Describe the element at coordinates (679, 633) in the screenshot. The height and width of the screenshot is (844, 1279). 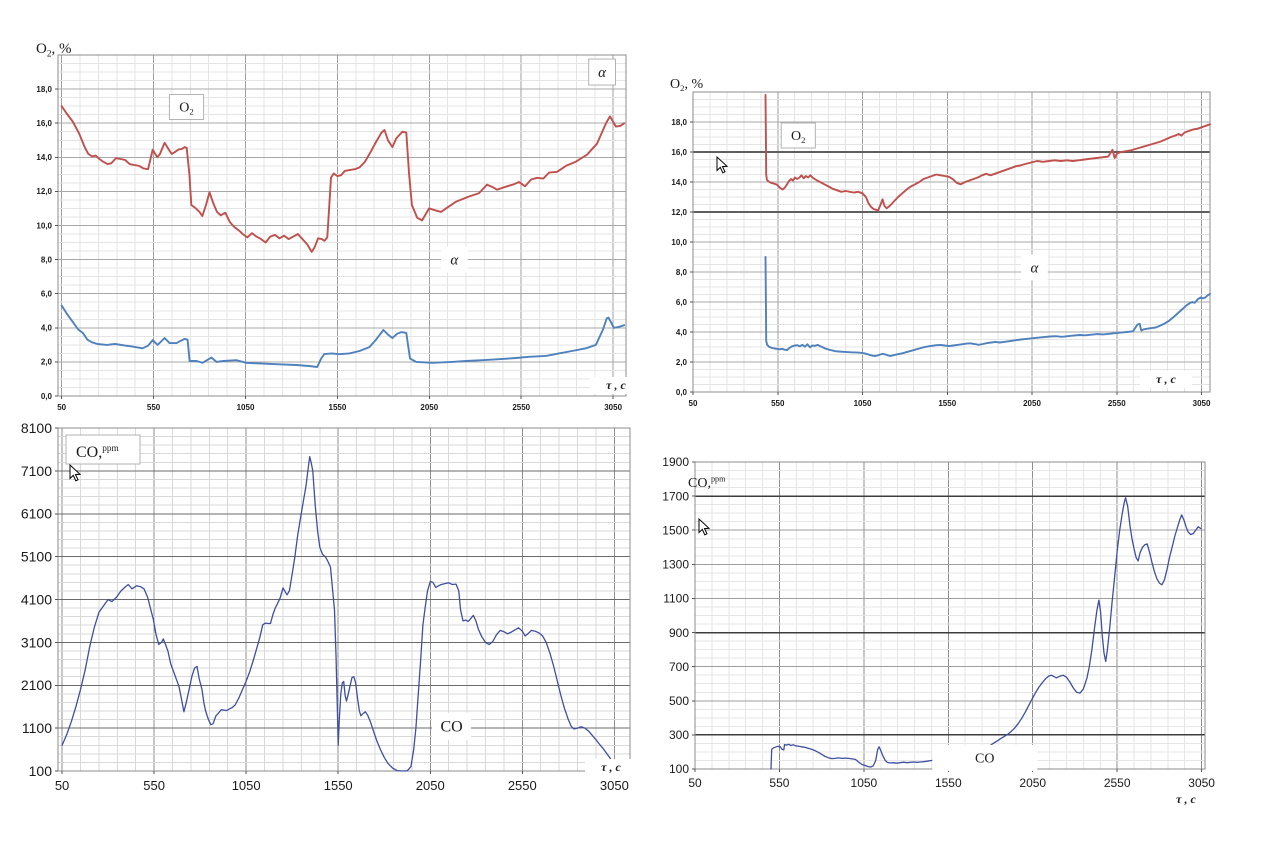
I see `y-tick-label: 900` at that location.